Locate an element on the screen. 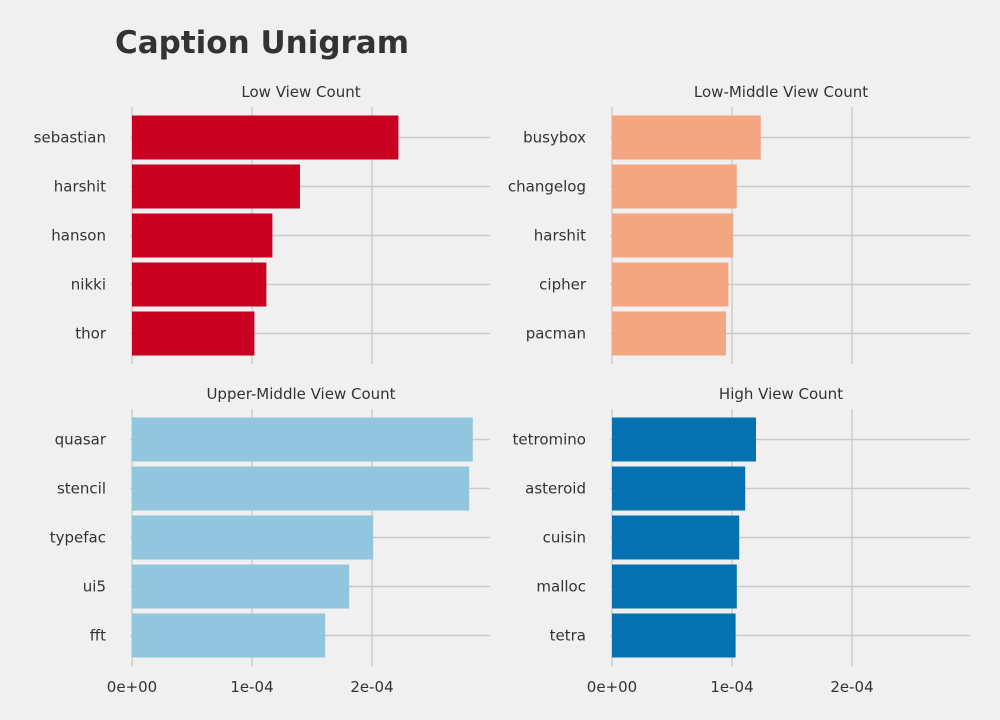 The height and width of the screenshot is (720, 1000). category-label: typefac is located at coordinates (78, 538).